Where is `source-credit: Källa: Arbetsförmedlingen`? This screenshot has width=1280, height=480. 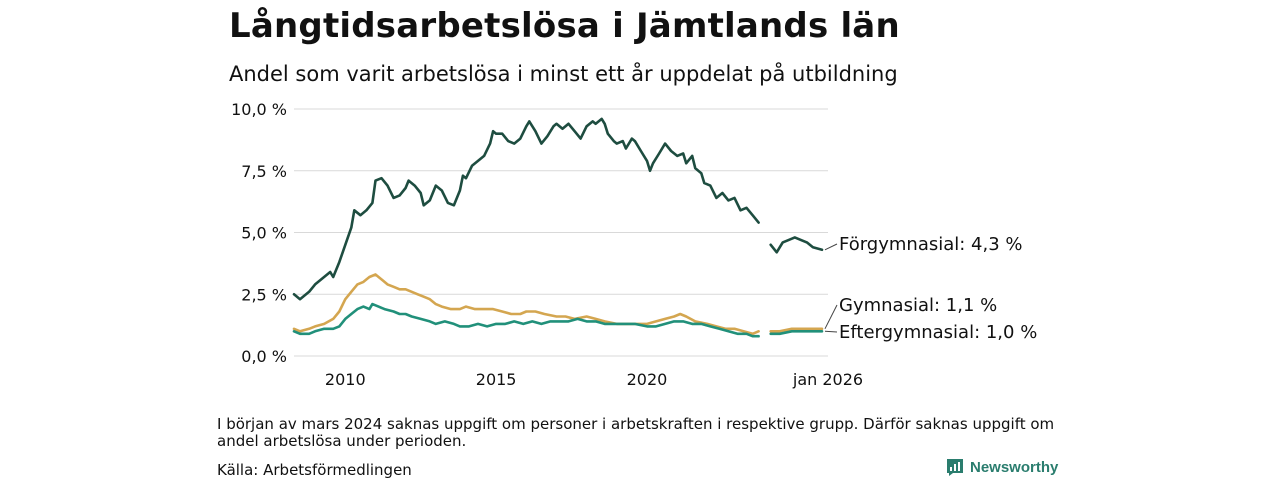
source-credit: Källa: Arbetsförmedlingen is located at coordinates (314, 470).